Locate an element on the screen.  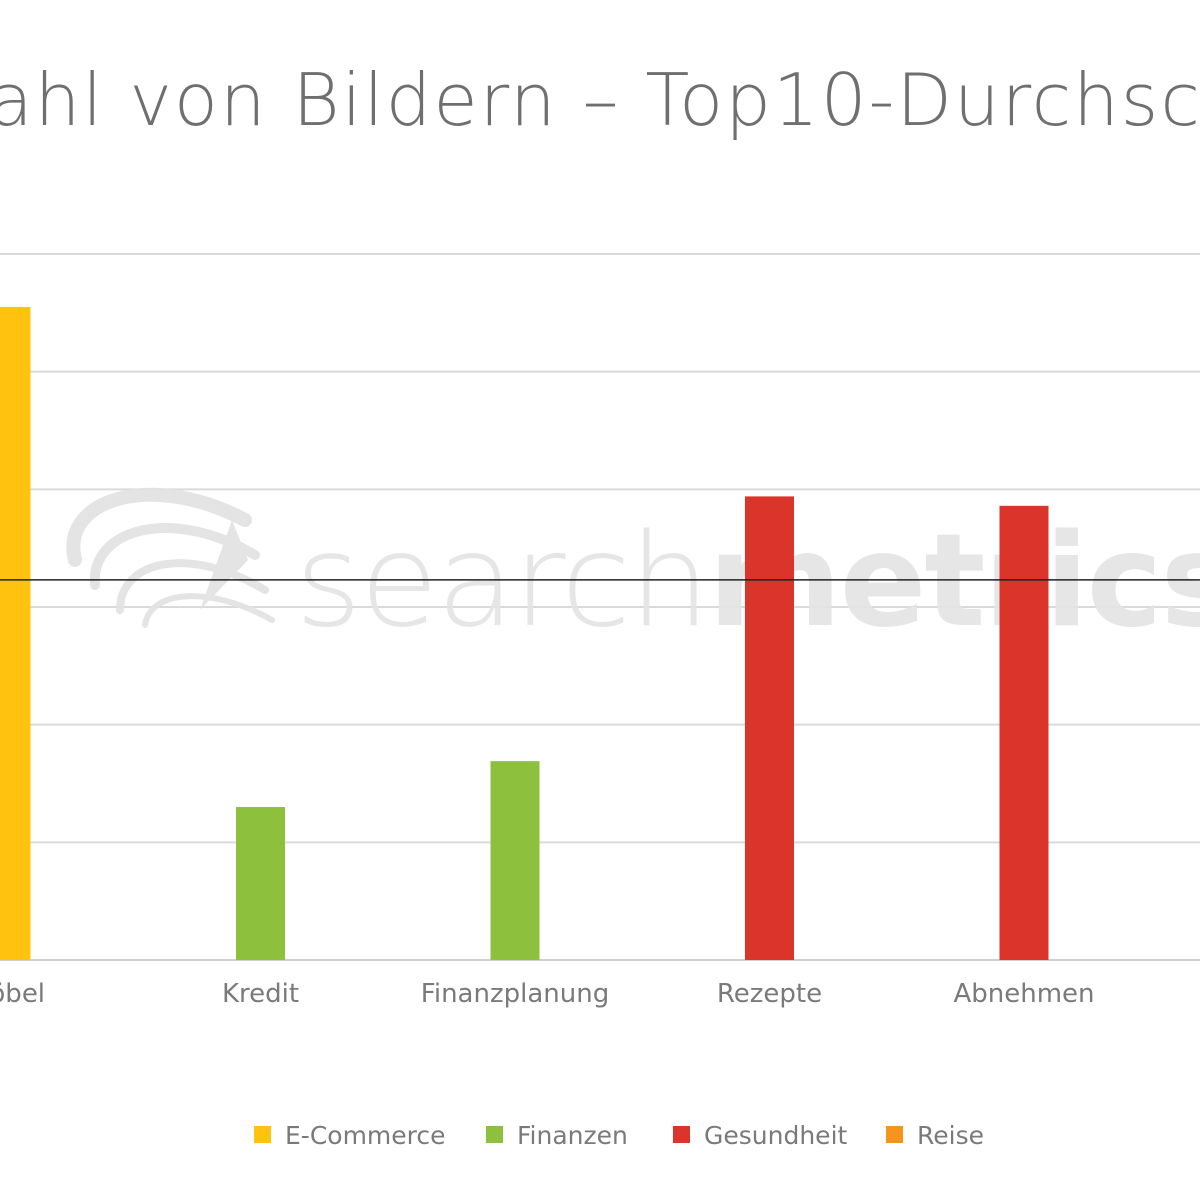
watermark-light: search is located at coordinates (501, 581).